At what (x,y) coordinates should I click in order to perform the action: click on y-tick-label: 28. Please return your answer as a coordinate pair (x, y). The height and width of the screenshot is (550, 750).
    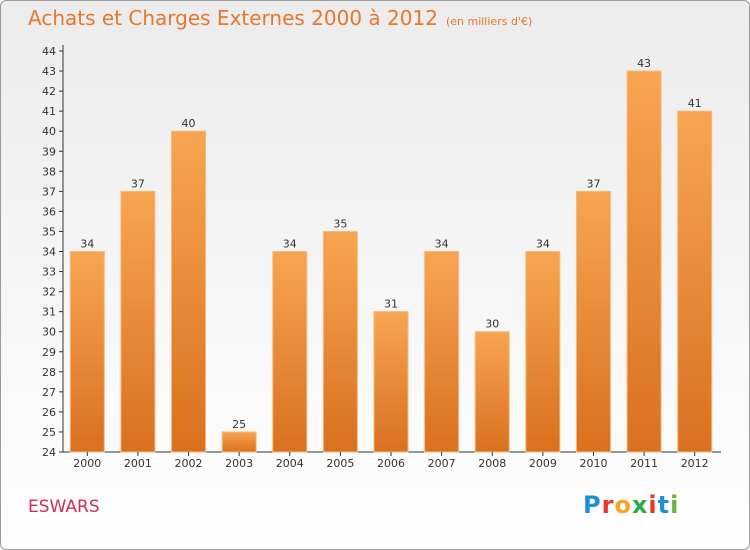
    Looking at the image, I should click on (49, 372).